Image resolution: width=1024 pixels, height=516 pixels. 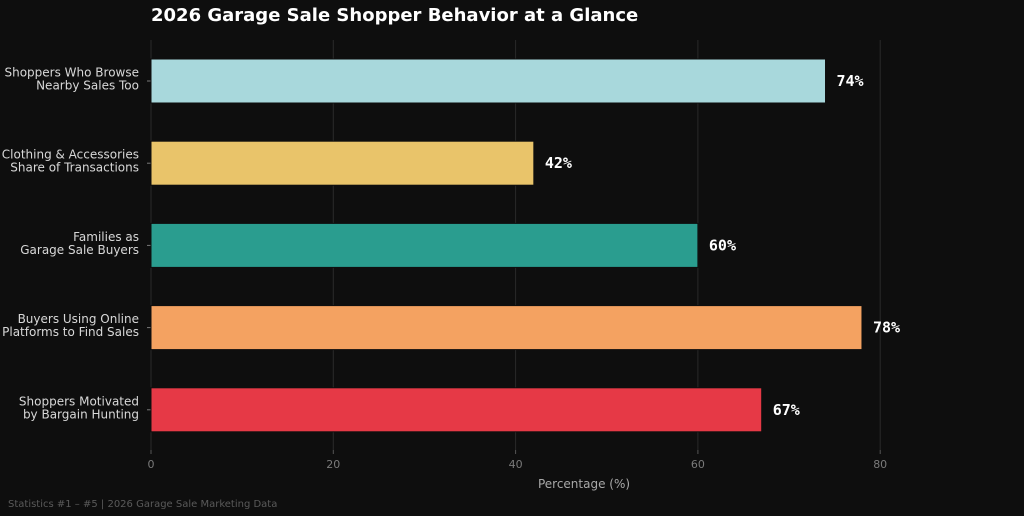 I want to click on category-label: Shoppers Who Browse, so click(x=71, y=73).